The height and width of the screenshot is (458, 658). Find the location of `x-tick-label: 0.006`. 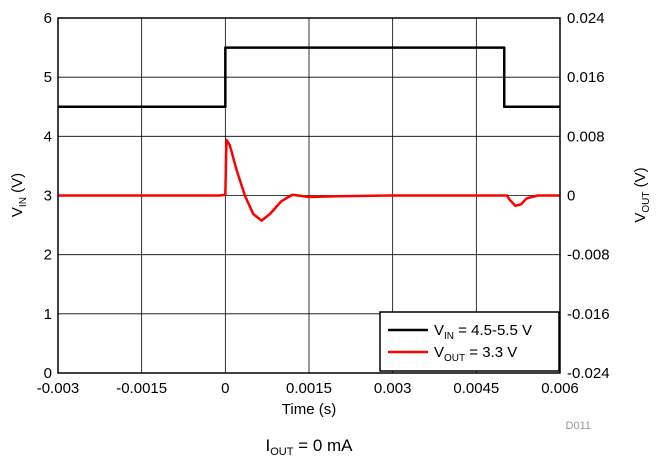

x-tick-label: 0.006 is located at coordinates (560, 388).